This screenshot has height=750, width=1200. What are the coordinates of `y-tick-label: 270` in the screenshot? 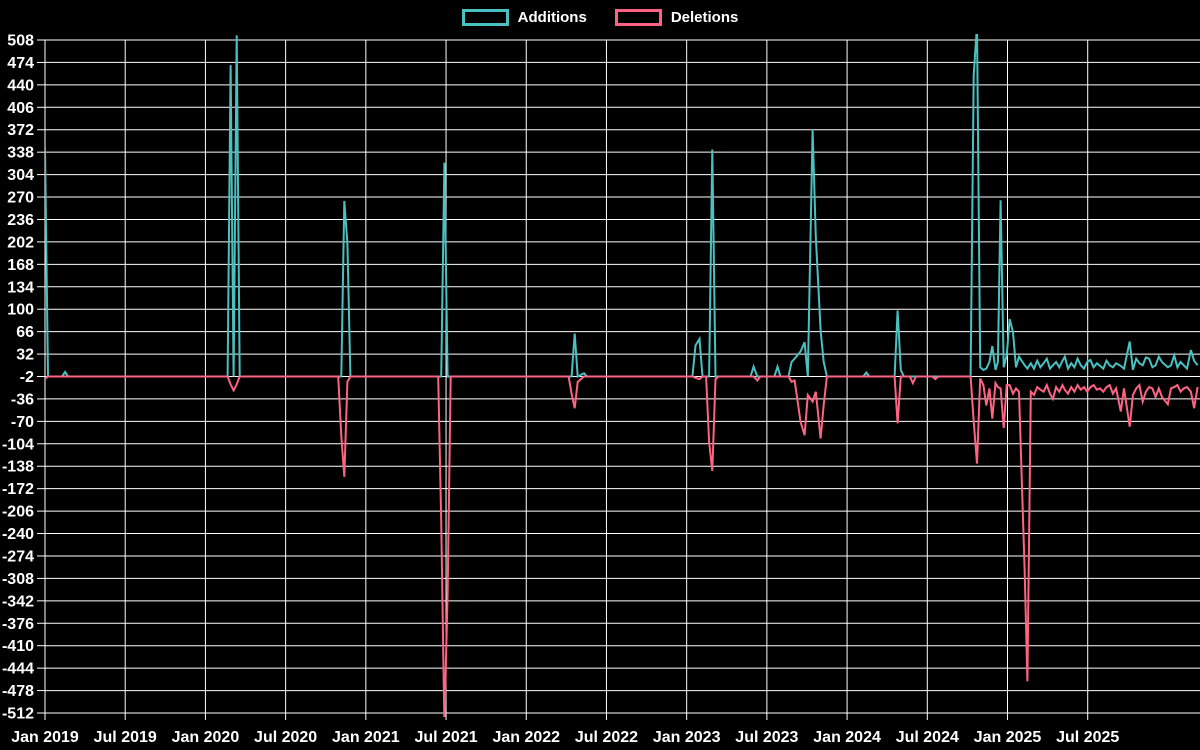 It's located at (20, 198).